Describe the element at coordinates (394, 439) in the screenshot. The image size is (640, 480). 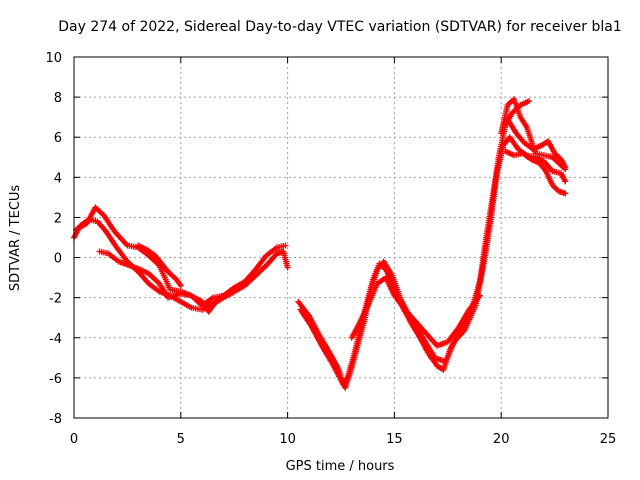
I see `x-tick-label: 15` at that location.